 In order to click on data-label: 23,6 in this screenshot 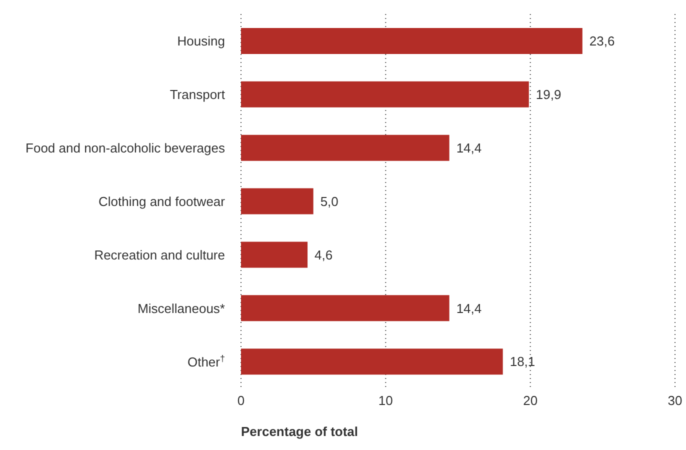, I will do `click(602, 41)`.